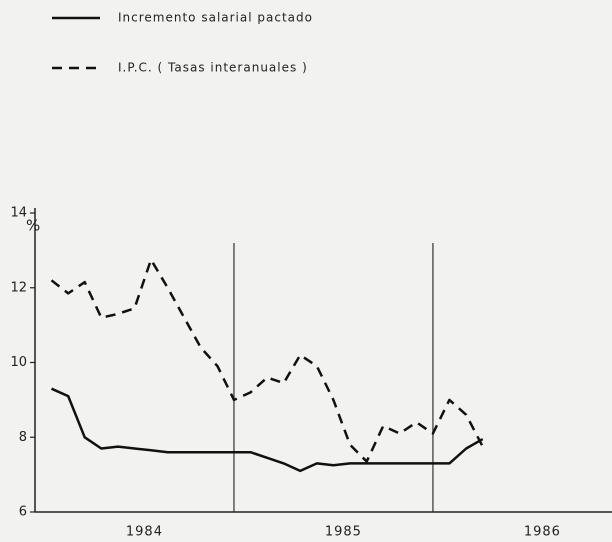  I want to click on series-line, so click(267, 430).